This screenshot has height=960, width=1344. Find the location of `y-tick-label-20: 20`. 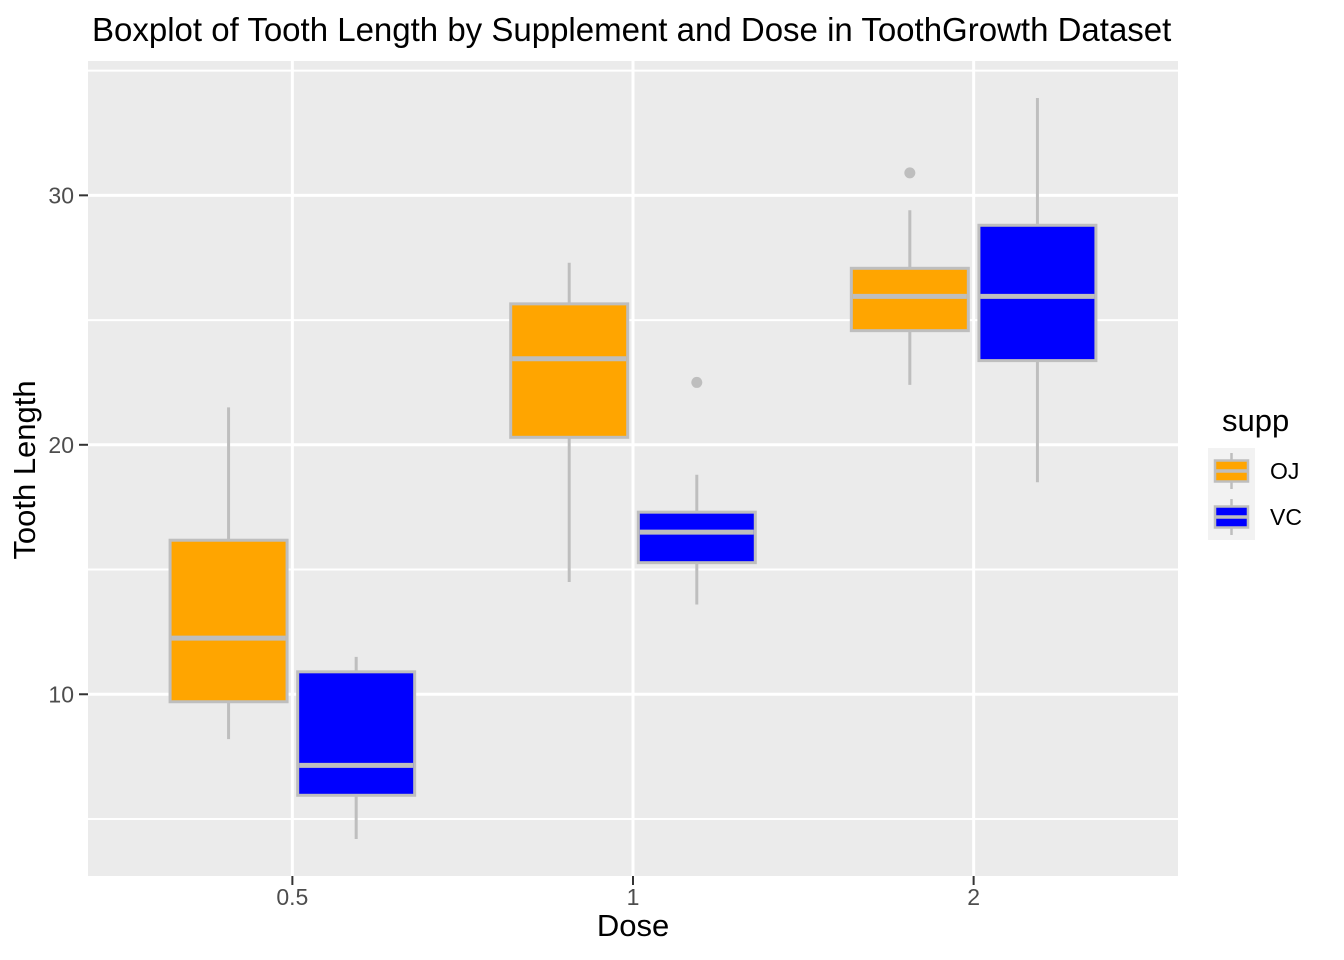

y-tick-label-20: 20 is located at coordinates (61, 445).